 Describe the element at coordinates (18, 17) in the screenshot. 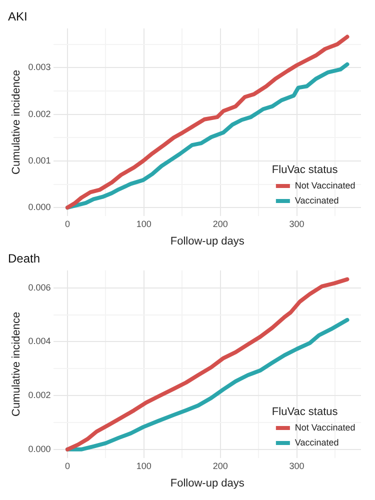

I see `chart-title: AKI` at that location.